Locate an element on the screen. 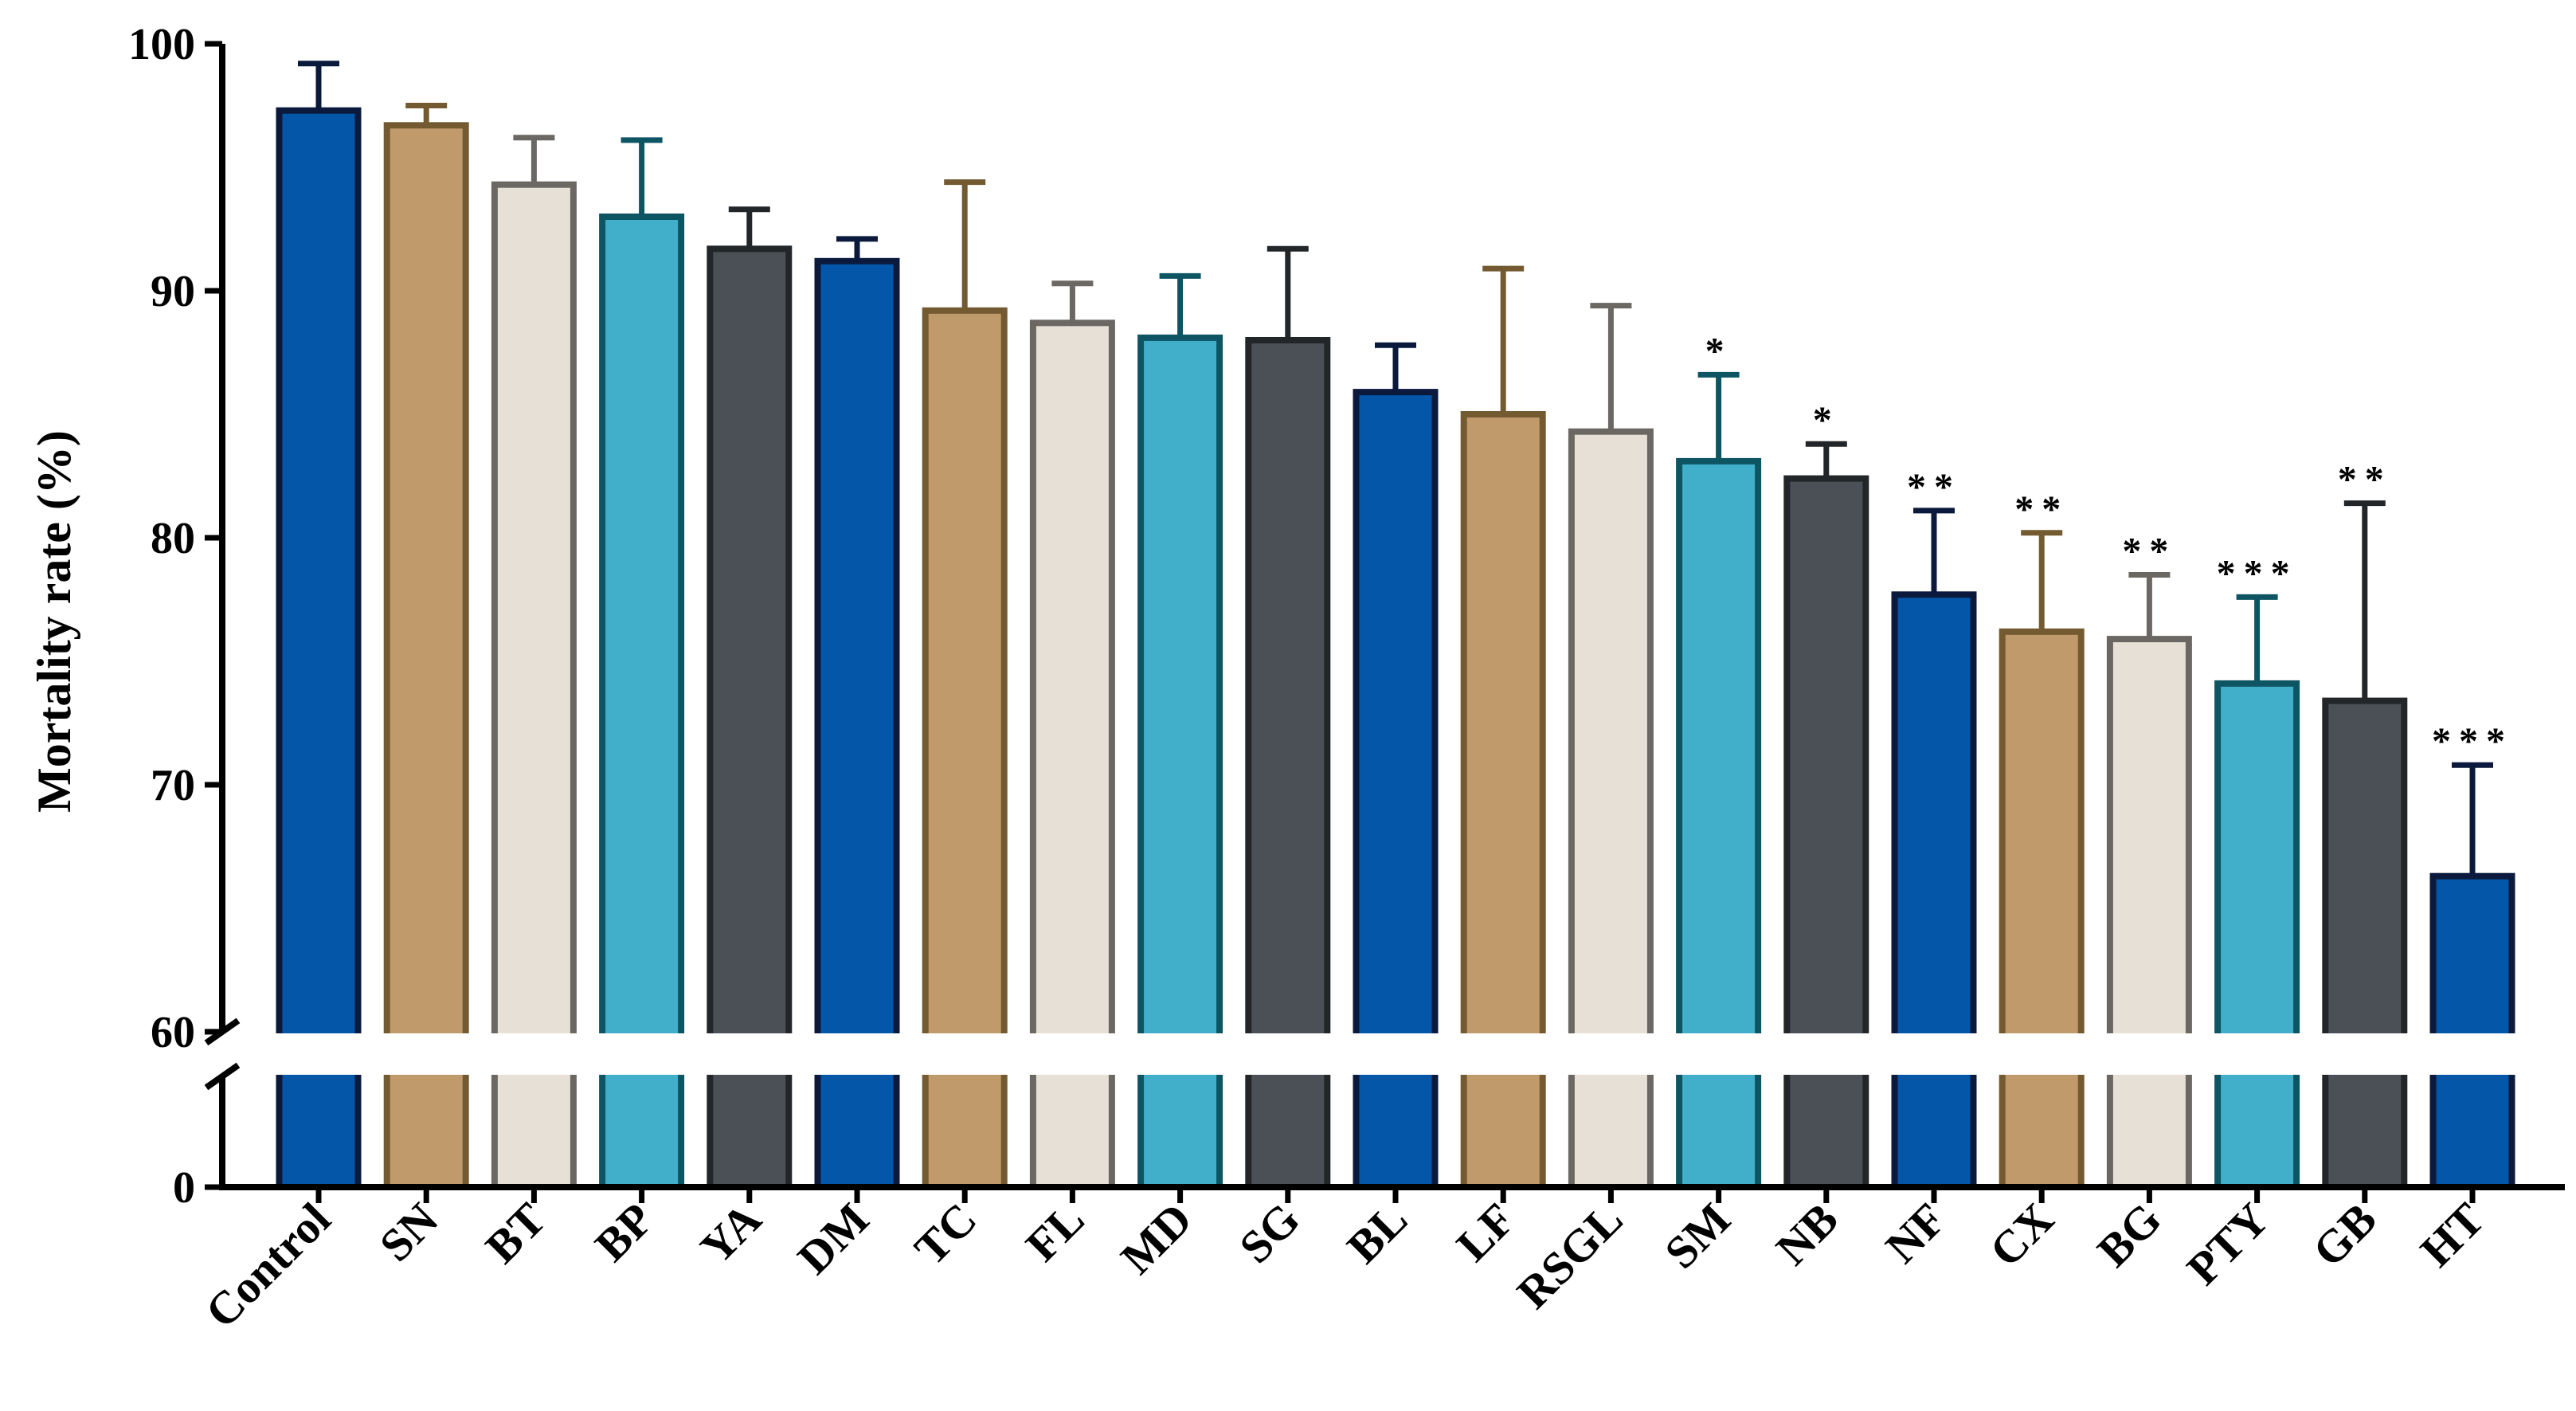 This screenshot has height=1411, width=2576. bar-gb is located at coordinates (2365, 943).